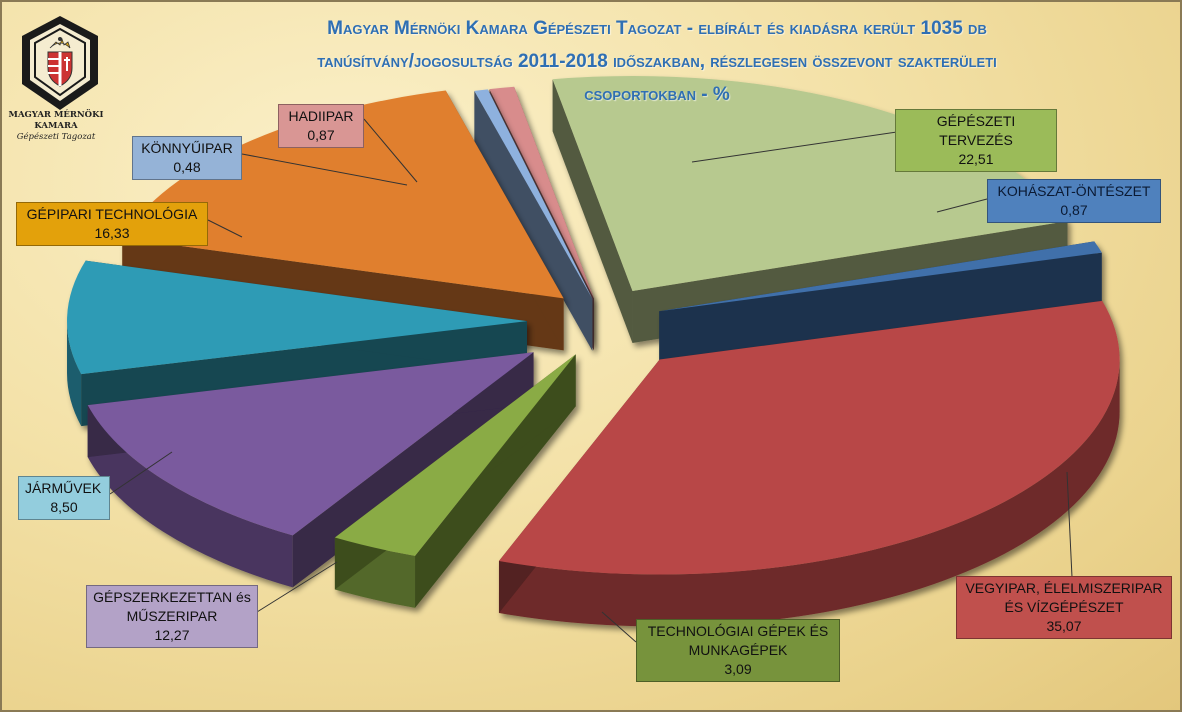 The width and height of the screenshot is (1182, 712). Describe the element at coordinates (63, 488) in the screenshot. I see `data-label-name: JÁRMŰVEK` at that location.